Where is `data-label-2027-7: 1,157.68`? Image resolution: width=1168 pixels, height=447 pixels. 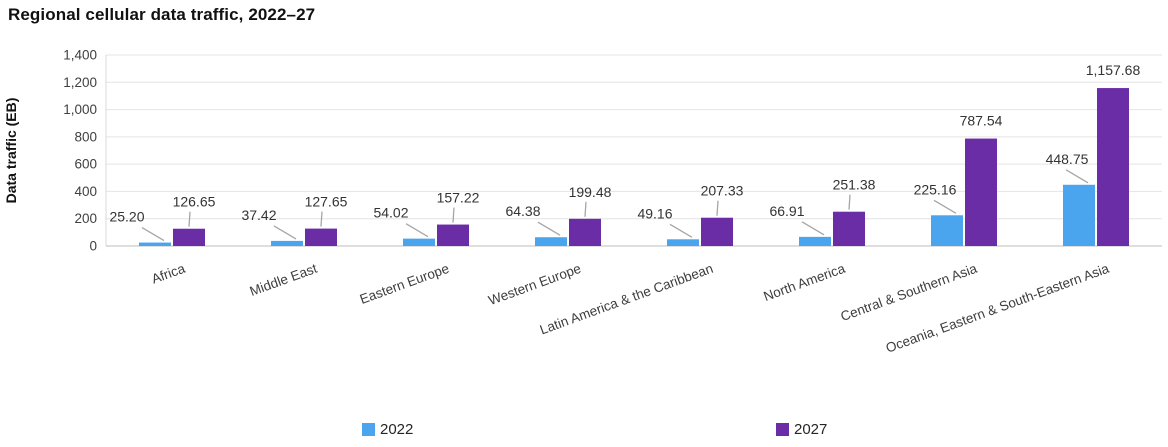 data-label-2027-7: 1,157.68 is located at coordinates (1113, 70).